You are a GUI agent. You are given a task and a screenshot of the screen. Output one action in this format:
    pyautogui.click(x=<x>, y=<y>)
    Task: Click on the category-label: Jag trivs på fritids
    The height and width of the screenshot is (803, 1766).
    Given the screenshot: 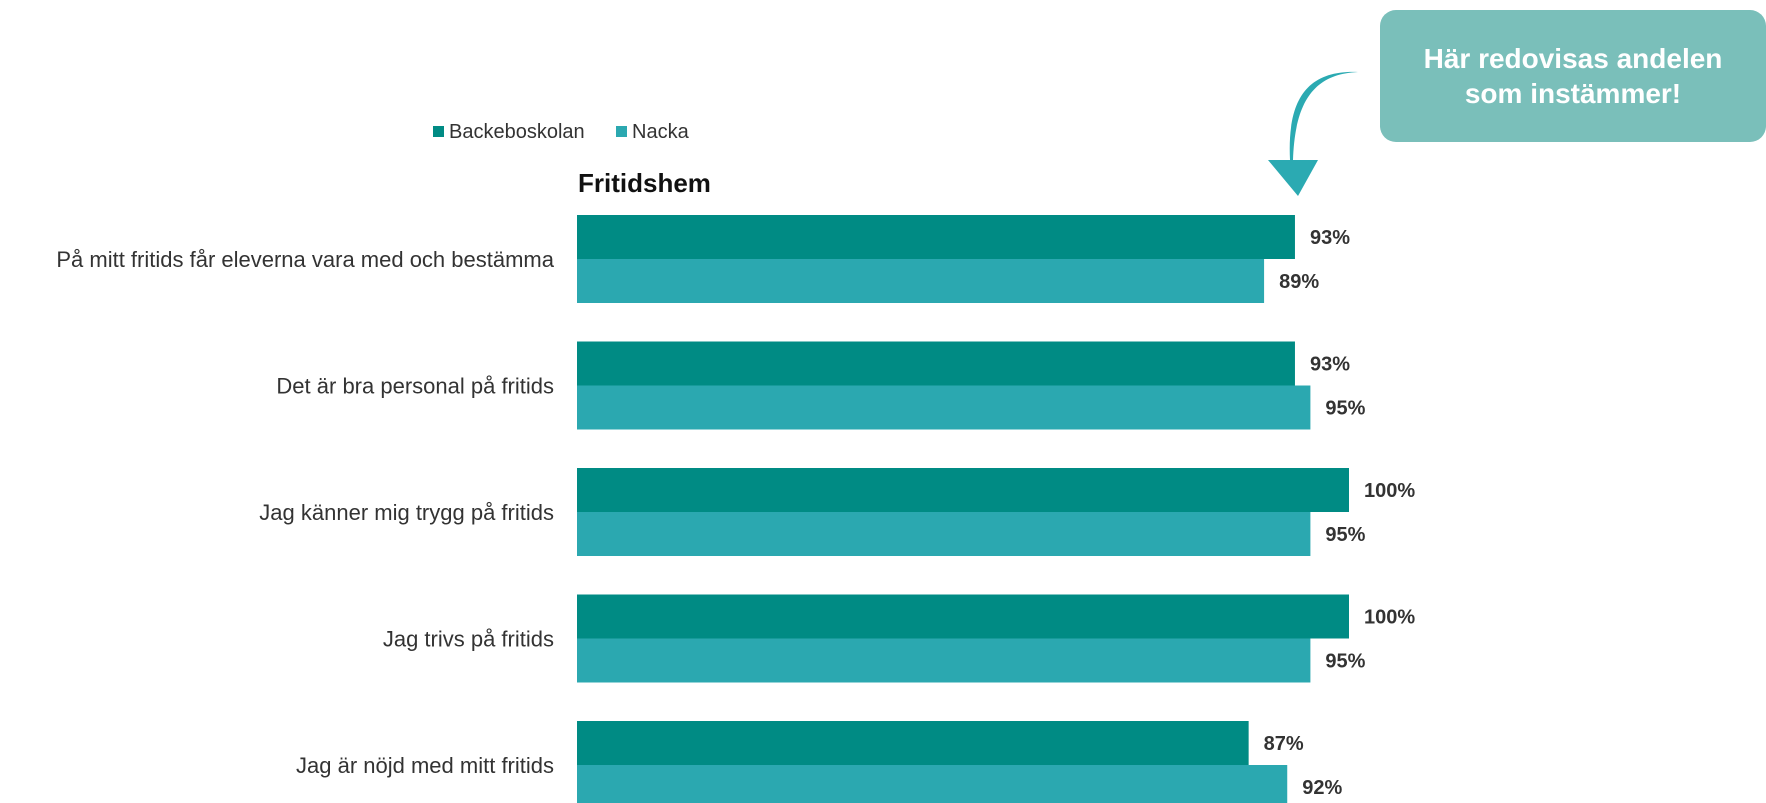 What is the action you would take?
    pyautogui.click(x=468, y=639)
    